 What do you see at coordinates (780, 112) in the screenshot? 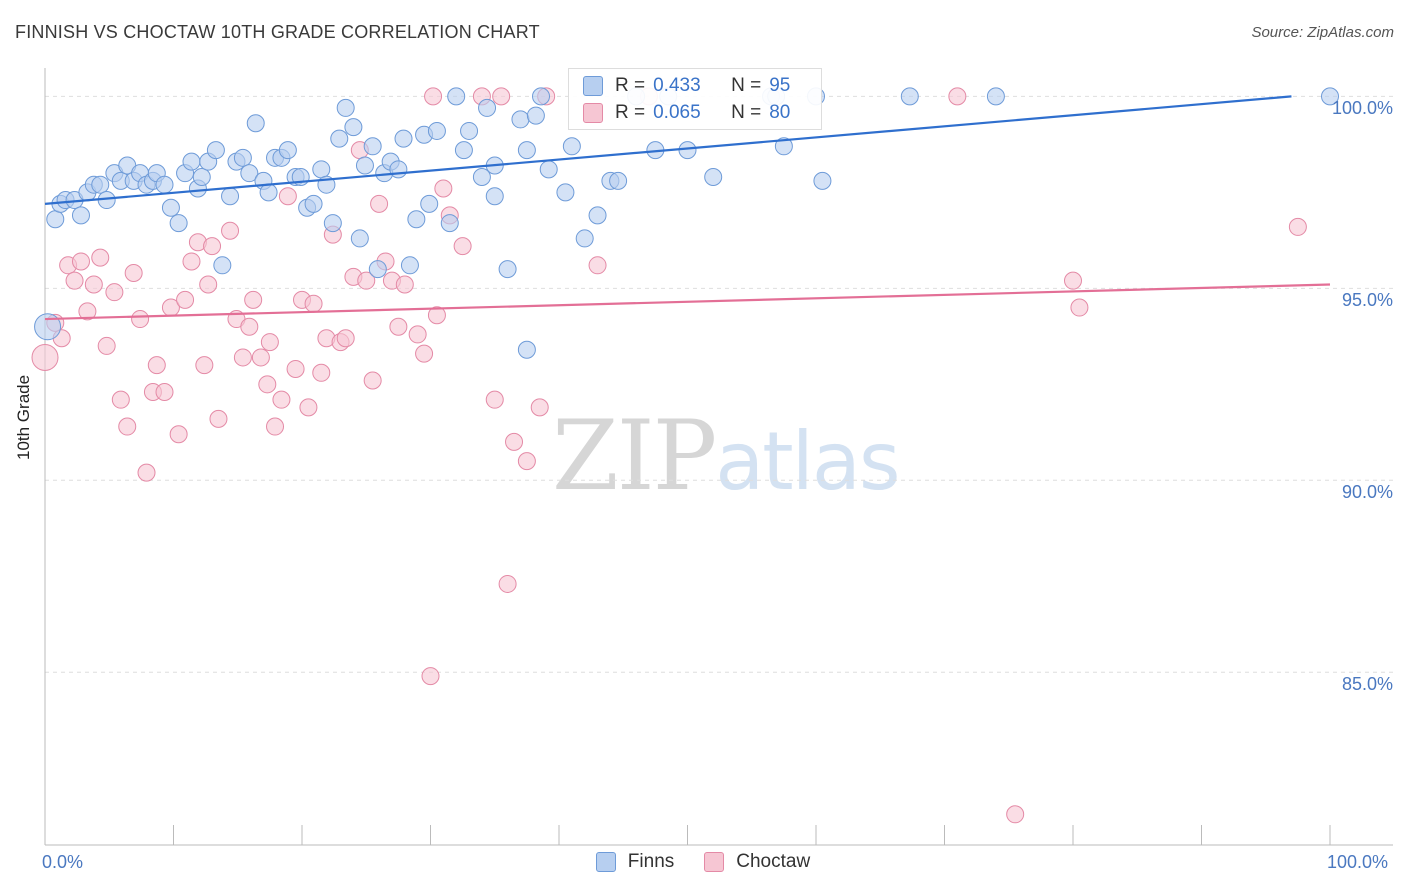
I see `n-value: 80` at bounding box center [780, 112].